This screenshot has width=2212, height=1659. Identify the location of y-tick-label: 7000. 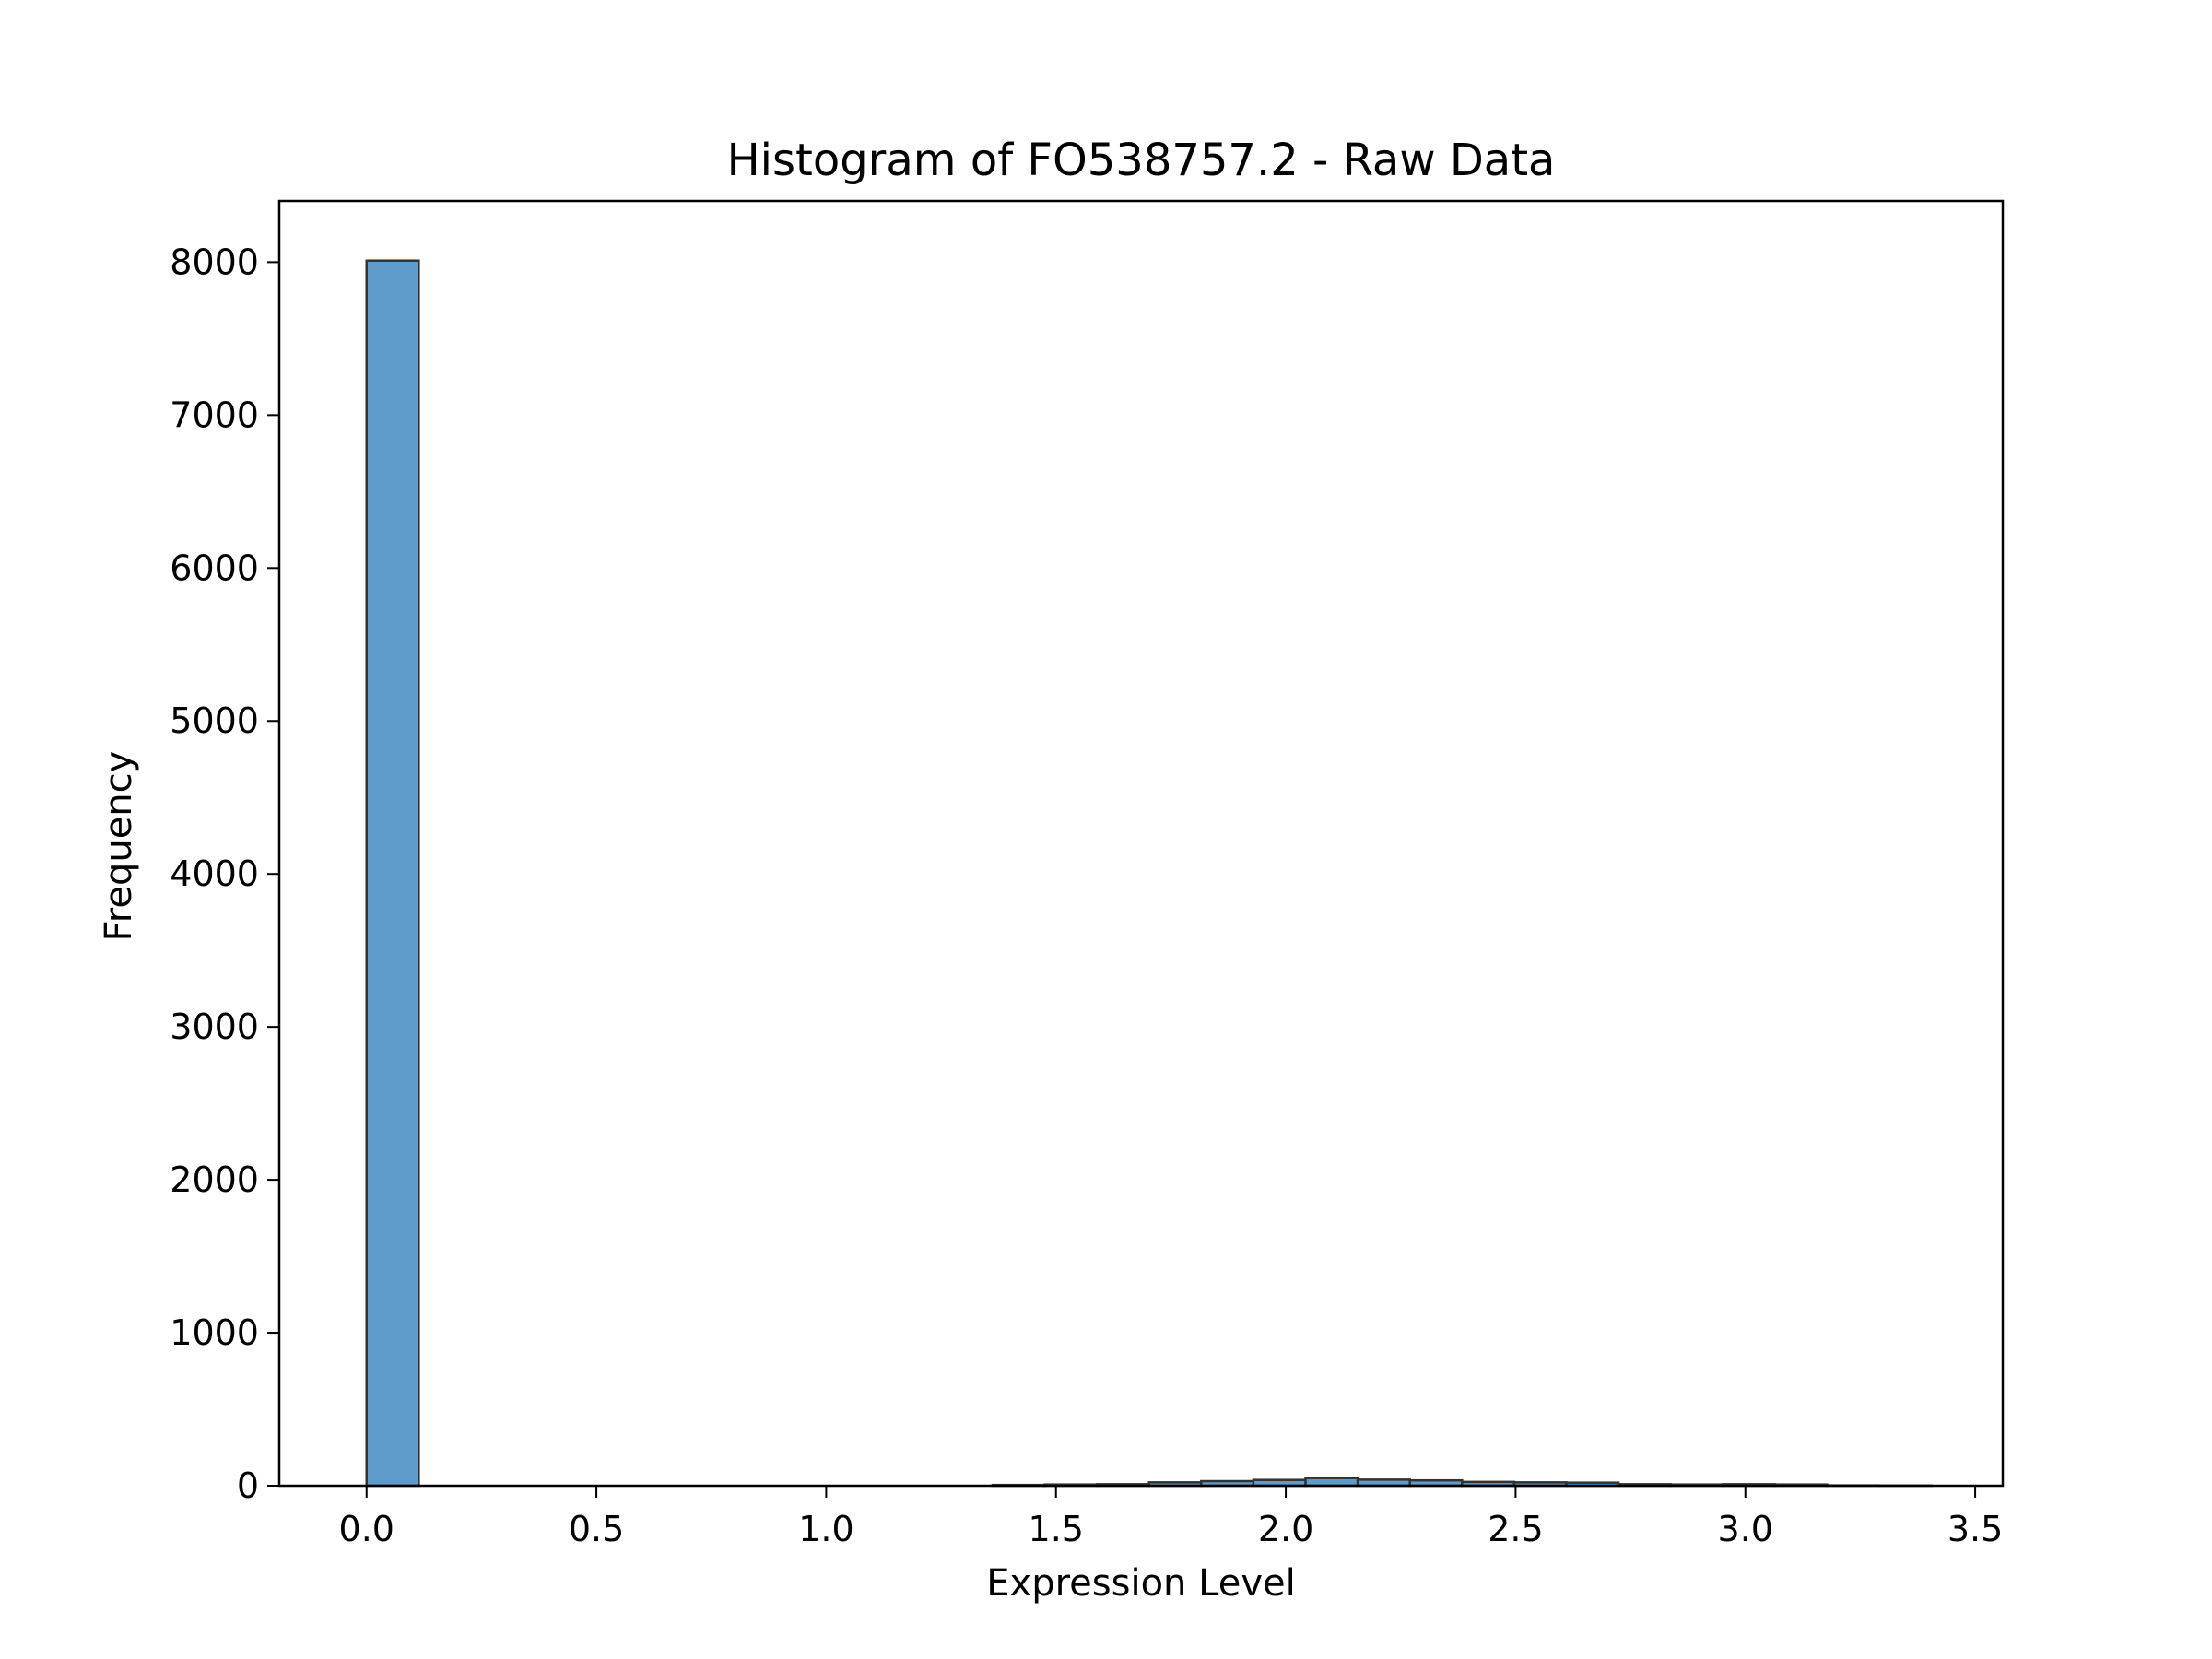
(214, 414).